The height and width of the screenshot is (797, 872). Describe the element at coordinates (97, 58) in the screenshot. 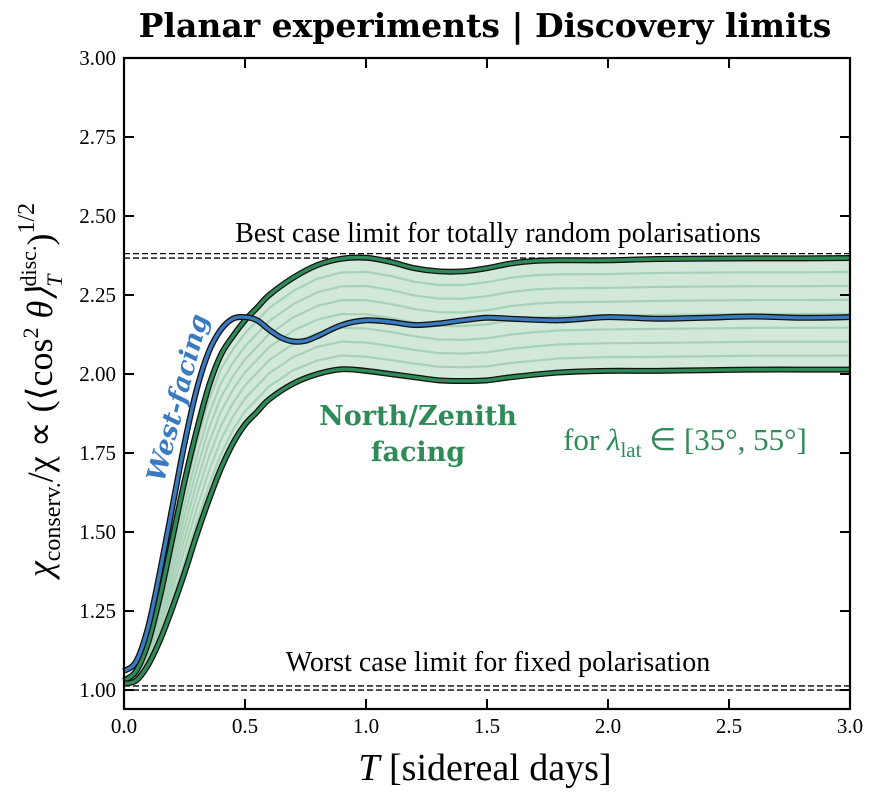

I see `y-tick-label: 3.00` at that location.